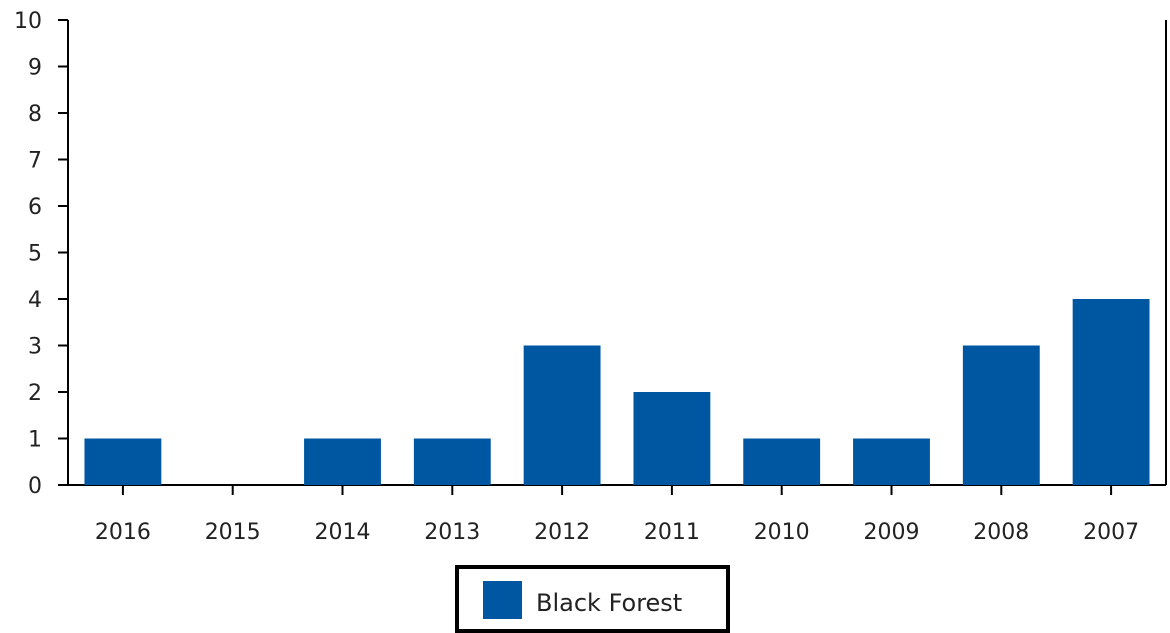  What do you see at coordinates (1111, 532) in the screenshot?
I see `x-tick-label: 2007` at bounding box center [1111, 532].